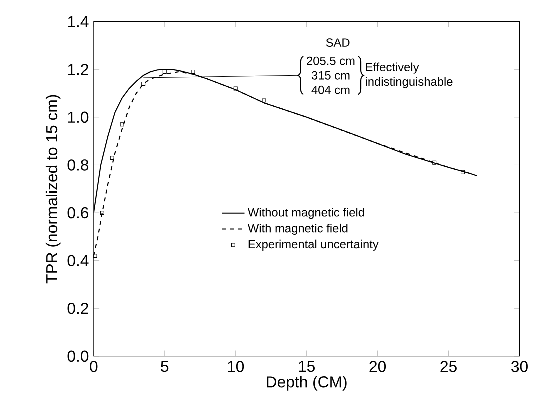 The height and width of the screenshot is (400, 533). Describe the element at coordinates (307, 366) in the screenshot. I see `x-tick-label: 15` at that location.